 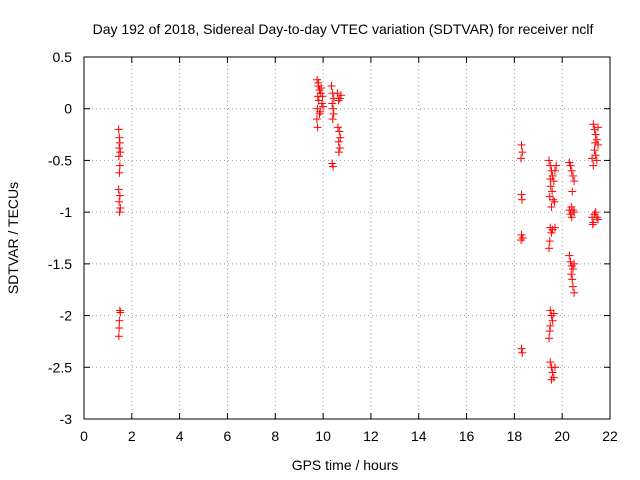 I want to click on y-tick-label: -1, so click(x=66, y=212).